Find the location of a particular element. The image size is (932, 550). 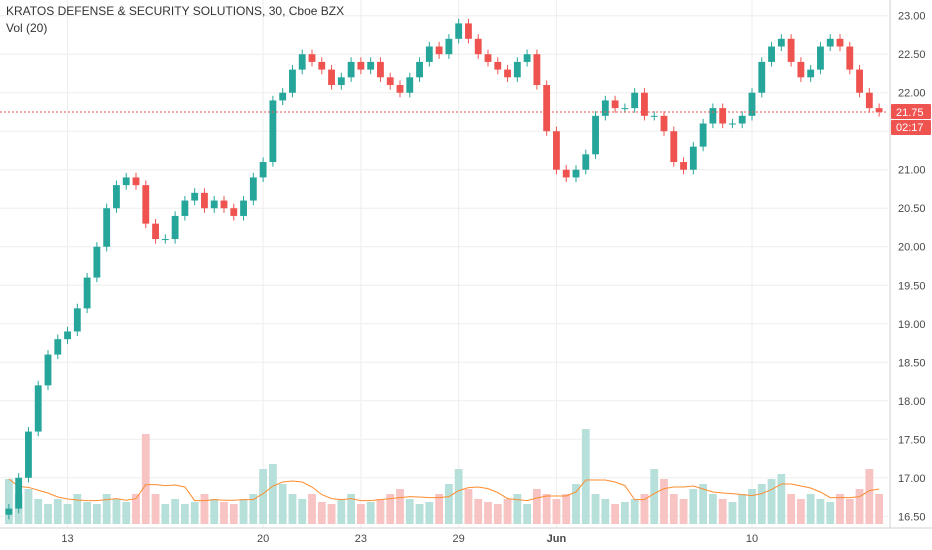

price-tick-label: 22.50 is located at coordinates (912, 55).